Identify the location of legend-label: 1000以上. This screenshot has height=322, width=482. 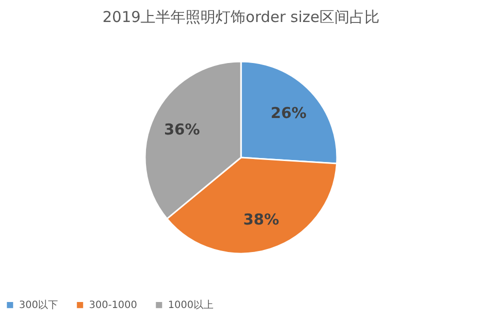
(191, 305).